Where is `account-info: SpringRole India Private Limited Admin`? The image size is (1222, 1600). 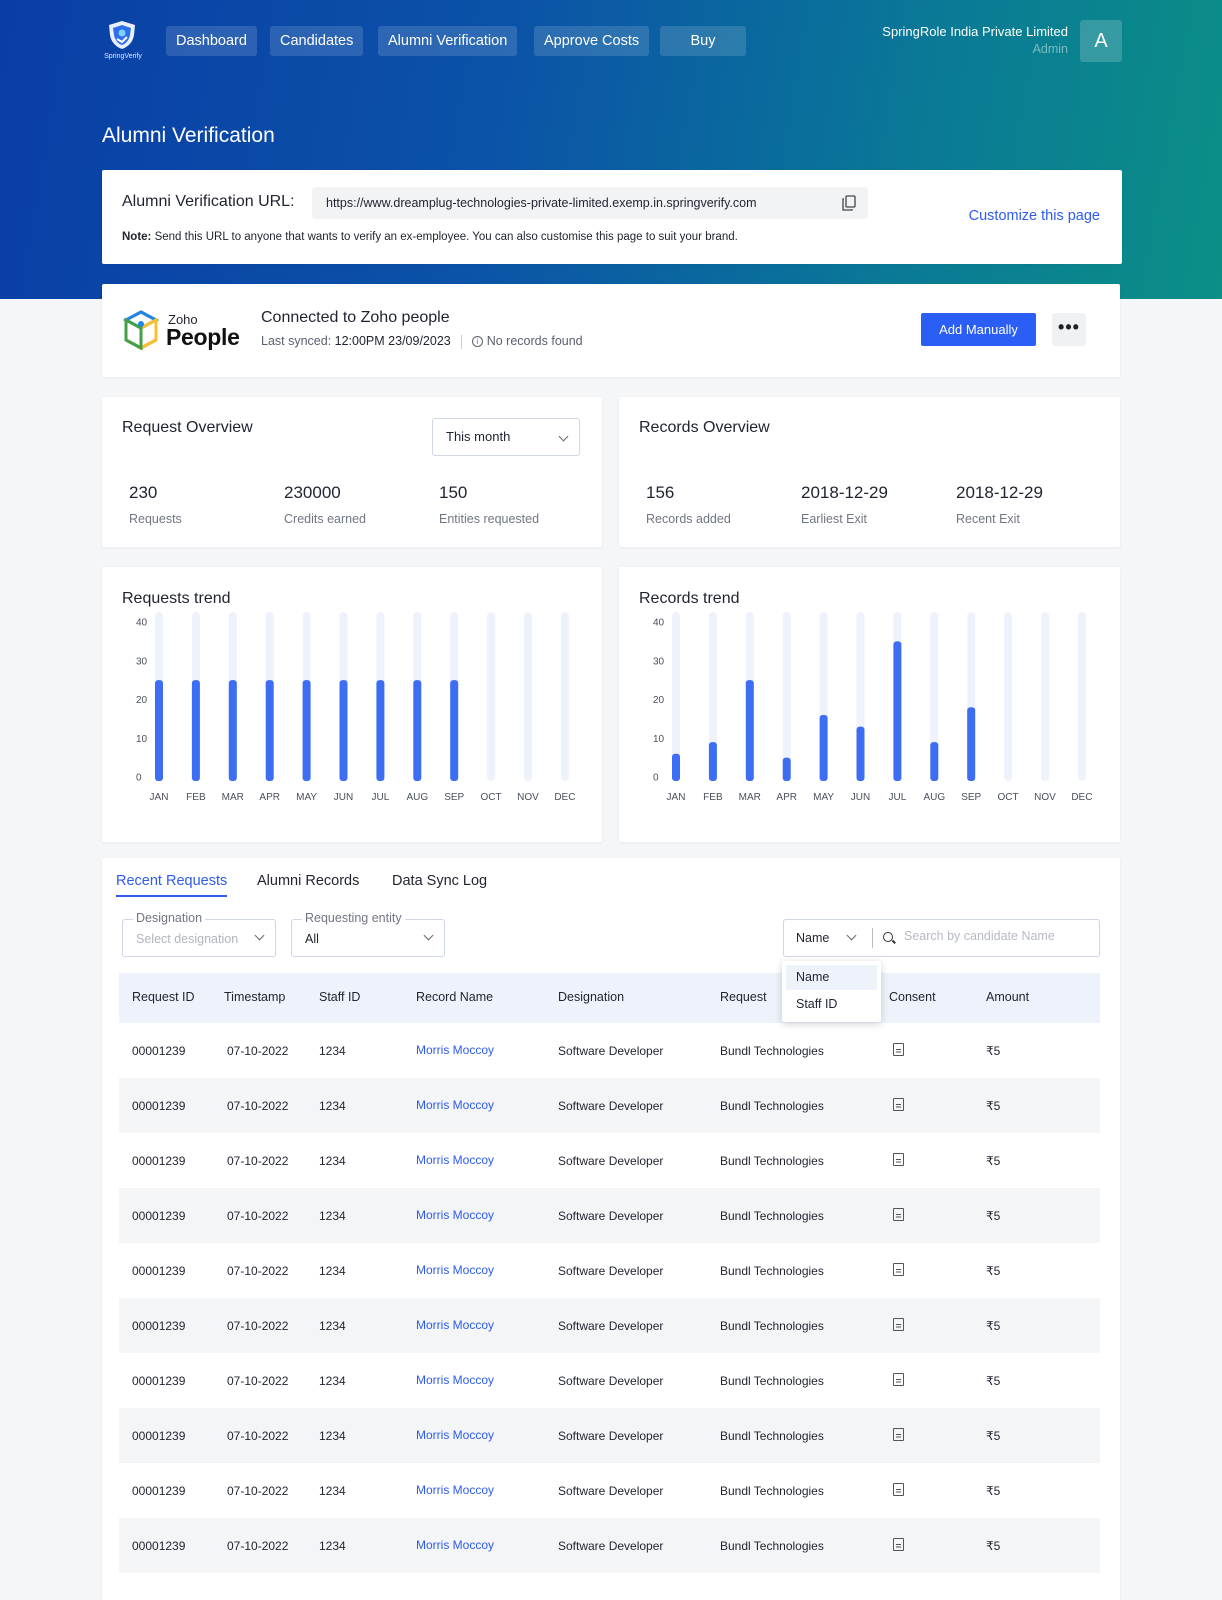
account-info: SpringRole India Private Limited Admin is located at coordinates (975, 40).